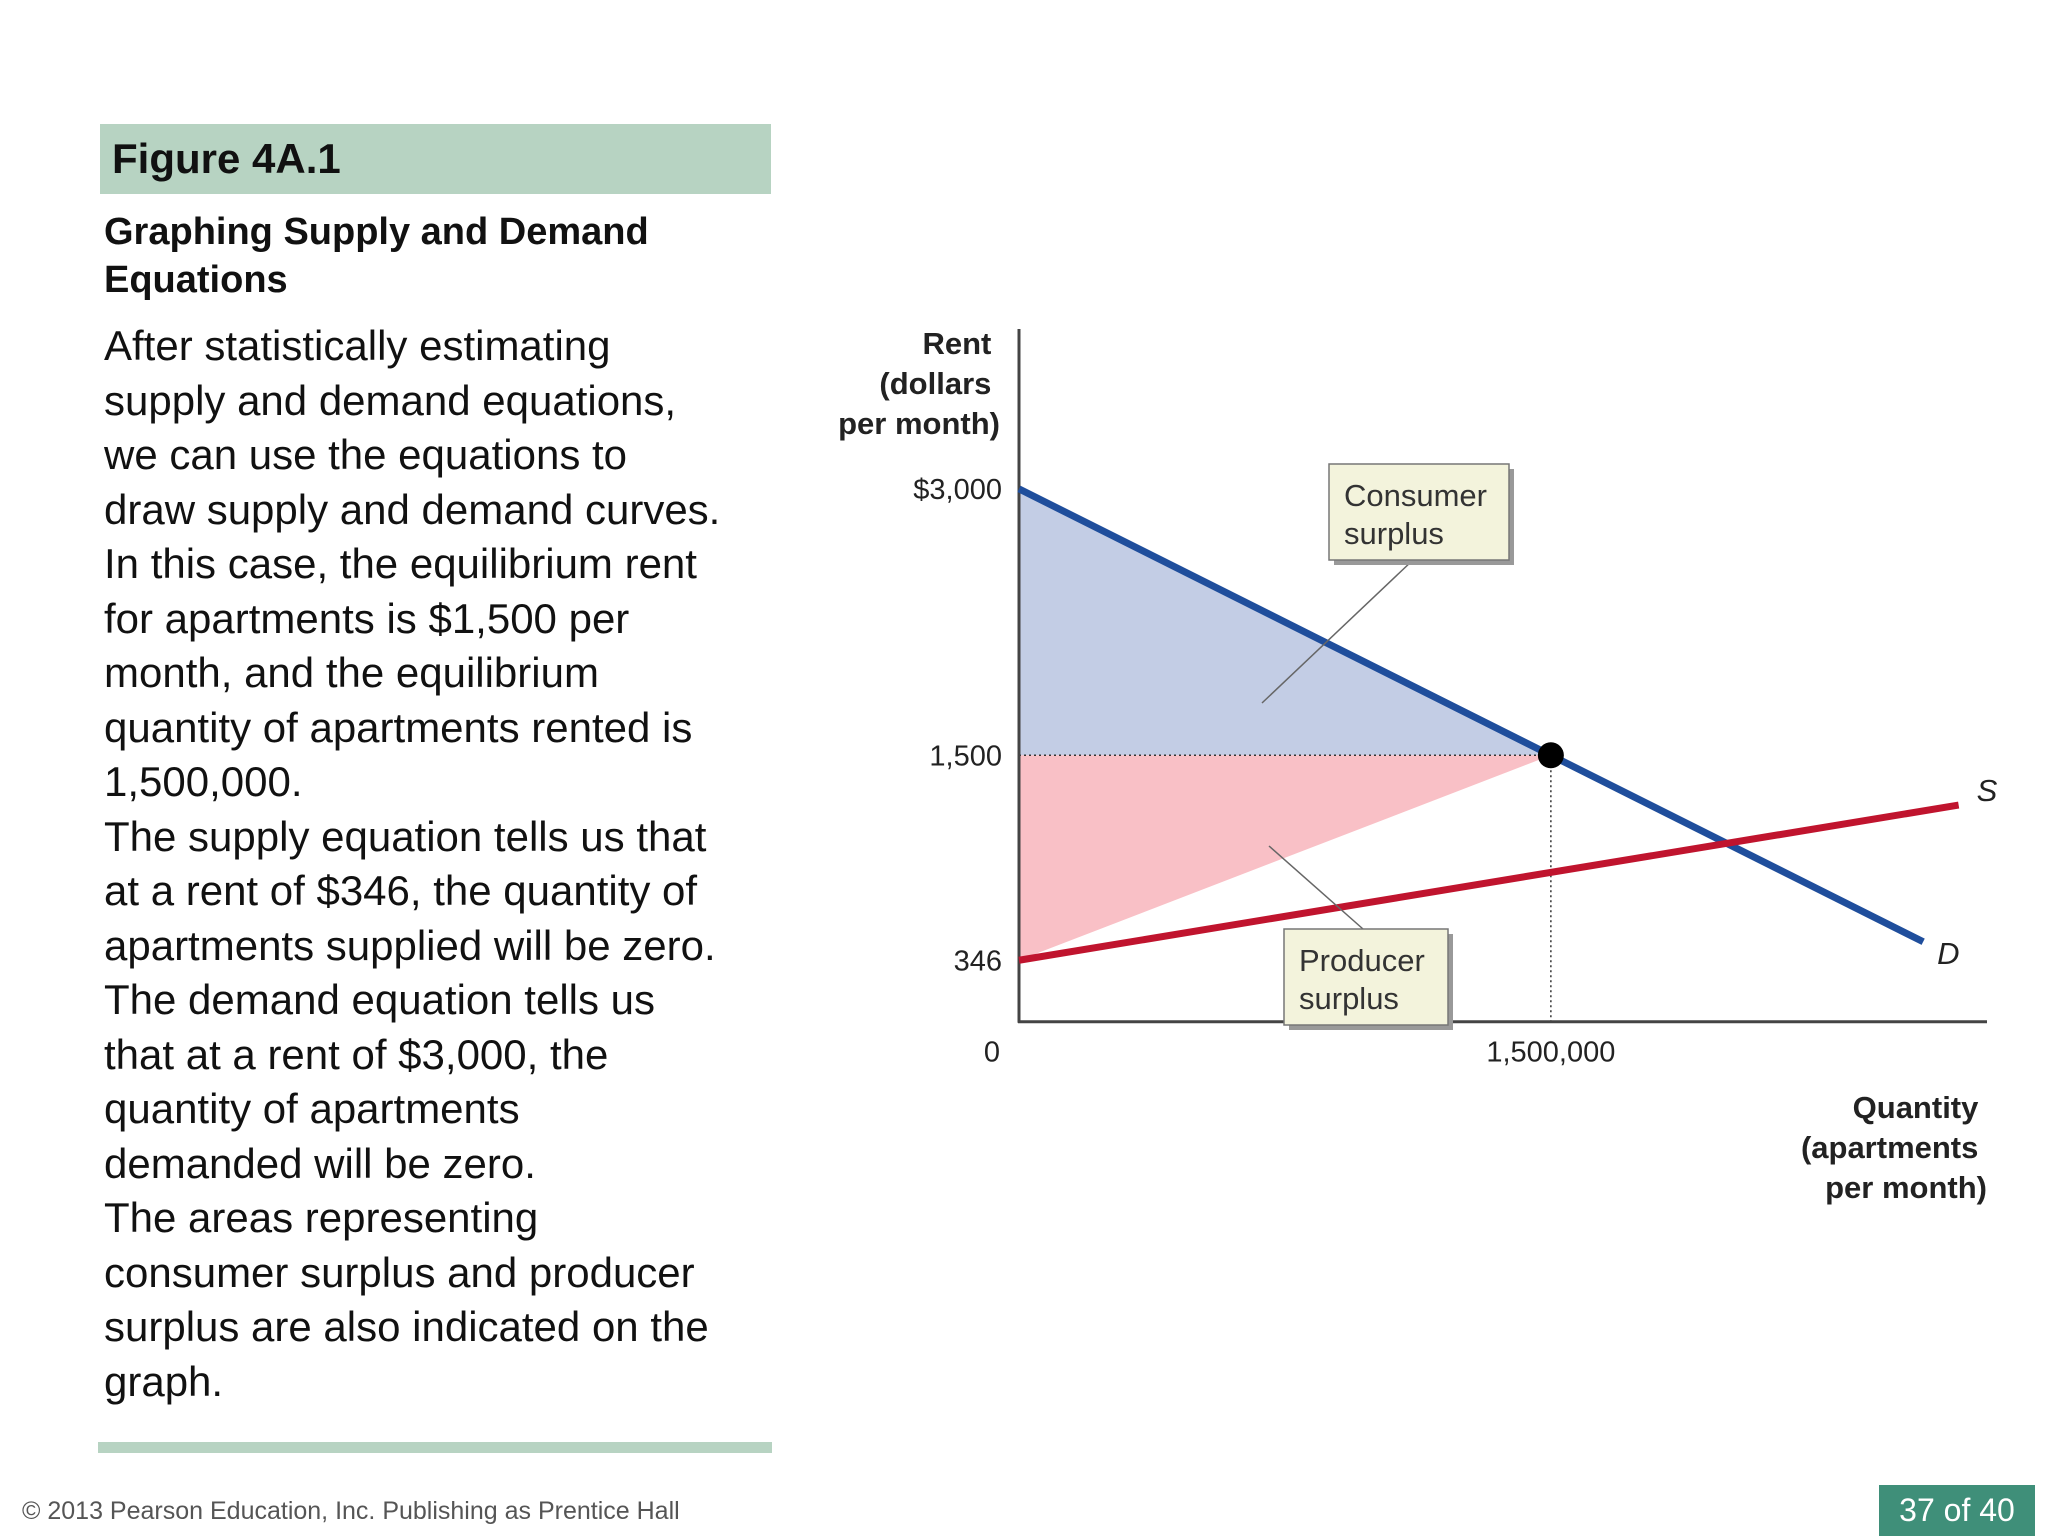  Describe the element at coordinates (366, 454) in the screenshot. I see `description-line: we can use the equations to` at that location.